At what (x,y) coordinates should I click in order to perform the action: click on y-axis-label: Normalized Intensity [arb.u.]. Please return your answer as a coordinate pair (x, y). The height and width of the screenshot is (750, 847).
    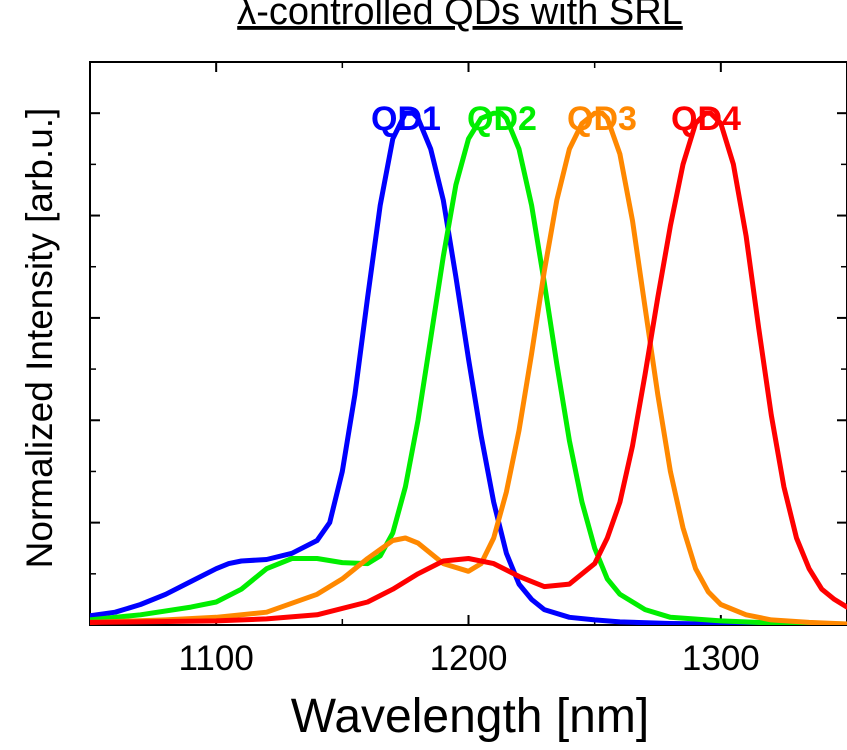
    Looking at the image, I should click on (39, 338).